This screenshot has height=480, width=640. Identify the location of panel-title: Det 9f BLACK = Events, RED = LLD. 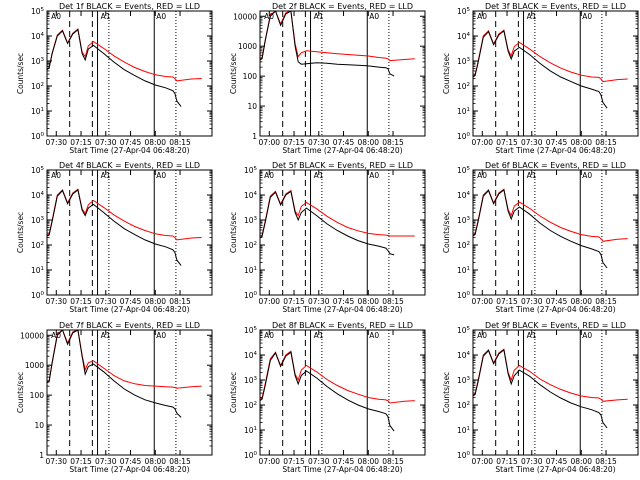
(555, 325).